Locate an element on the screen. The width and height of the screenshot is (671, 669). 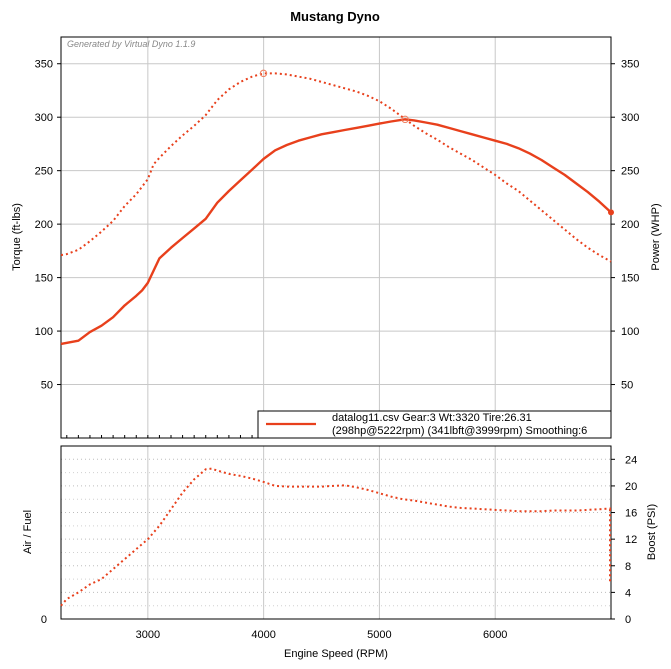
rpm-tick-label: 5000 is located at coordinates (379, 635).